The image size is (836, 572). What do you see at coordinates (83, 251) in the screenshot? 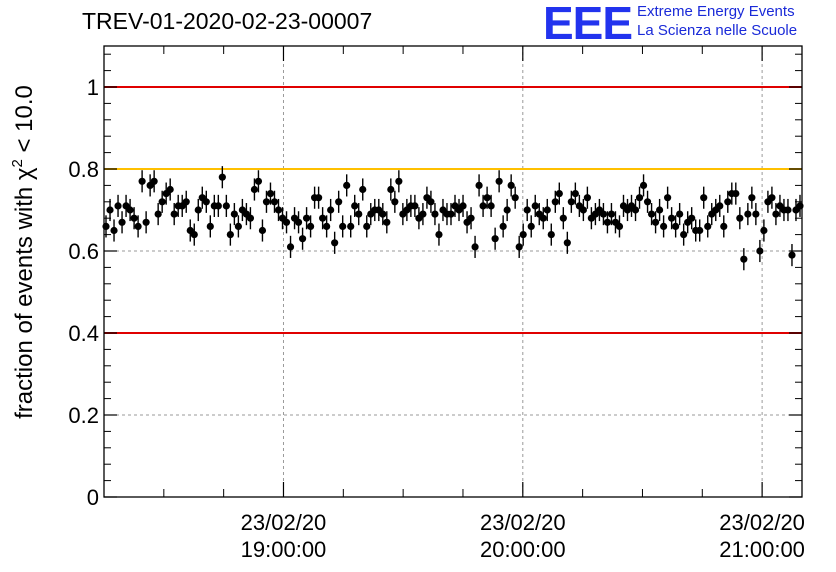
I see `y-tick-label: 0.6` at bounding box center [83, 251].